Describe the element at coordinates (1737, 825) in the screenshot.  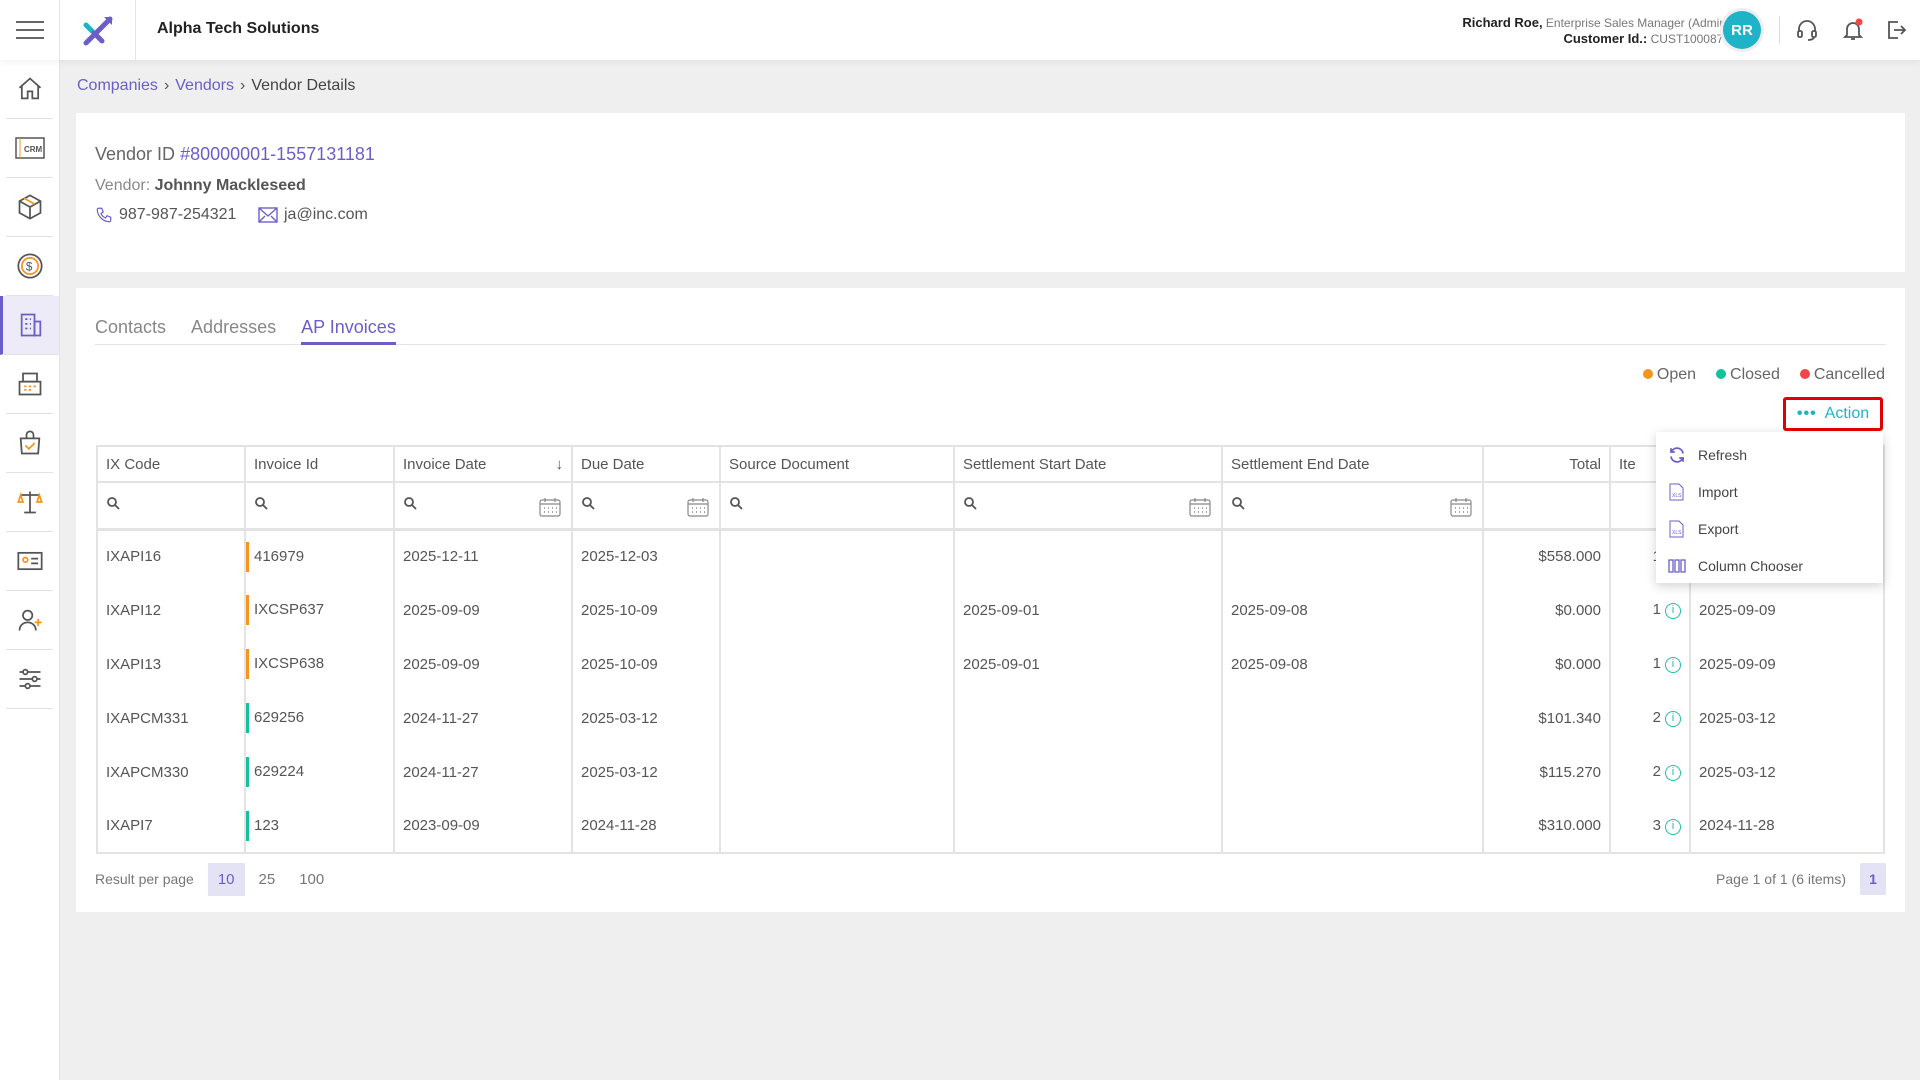
I see `cell-value: 2024-11-28` at that location.